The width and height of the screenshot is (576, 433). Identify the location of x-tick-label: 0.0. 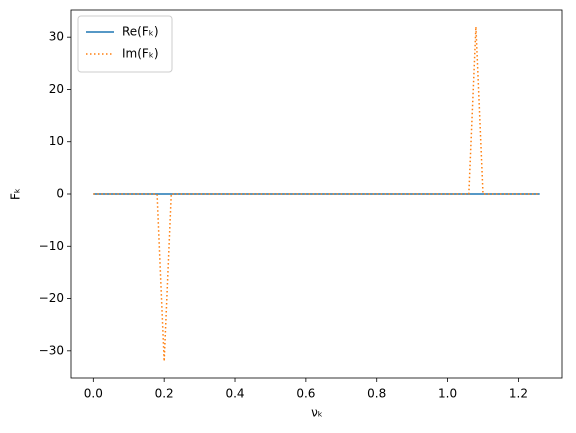
(93, 394).